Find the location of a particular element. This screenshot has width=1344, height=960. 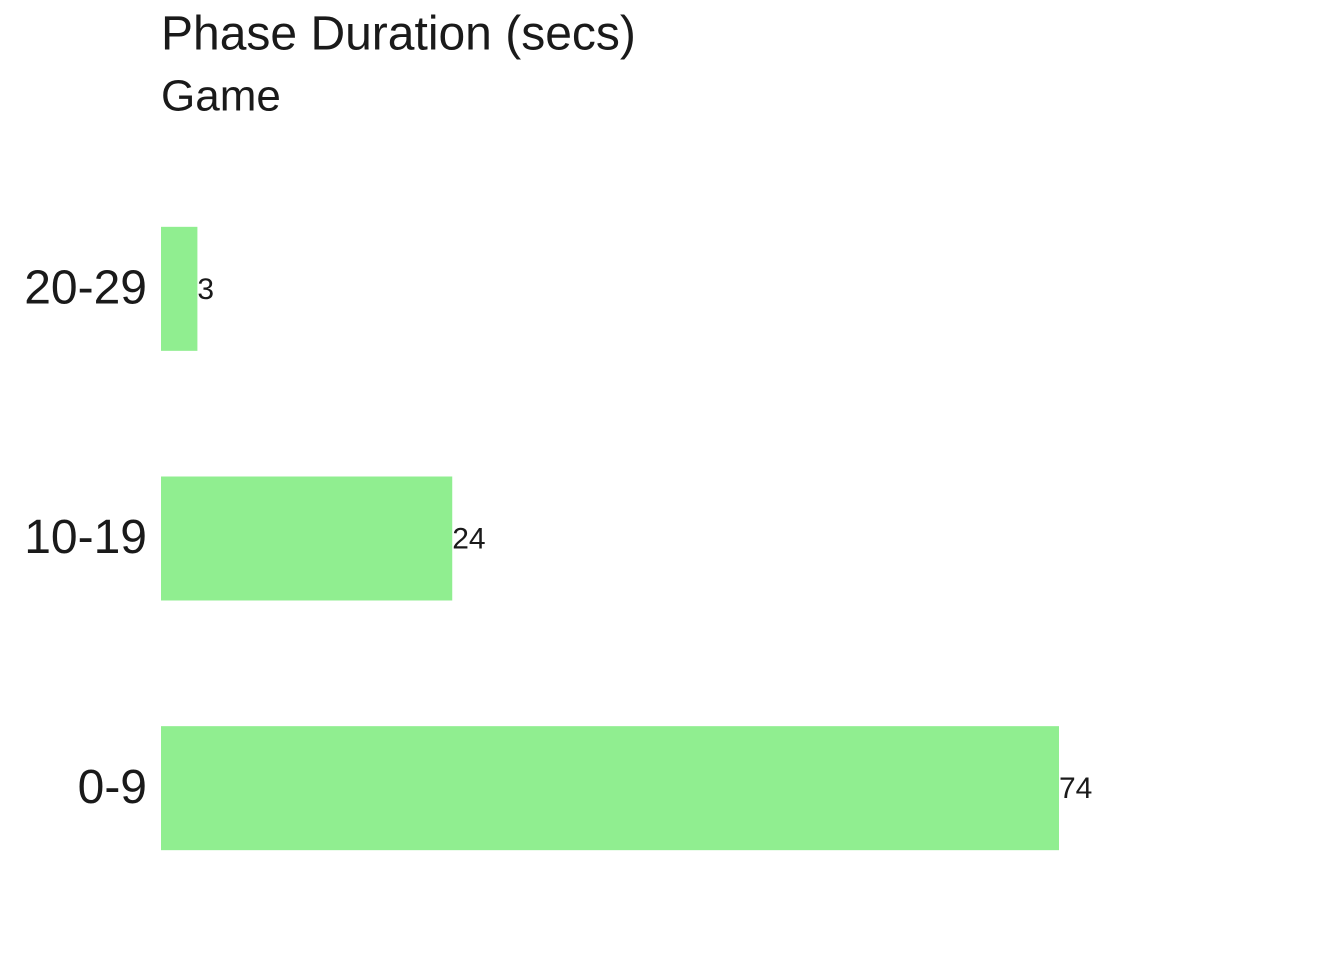

y-tick-label: 20-29 is located at coordinates (85, 288).